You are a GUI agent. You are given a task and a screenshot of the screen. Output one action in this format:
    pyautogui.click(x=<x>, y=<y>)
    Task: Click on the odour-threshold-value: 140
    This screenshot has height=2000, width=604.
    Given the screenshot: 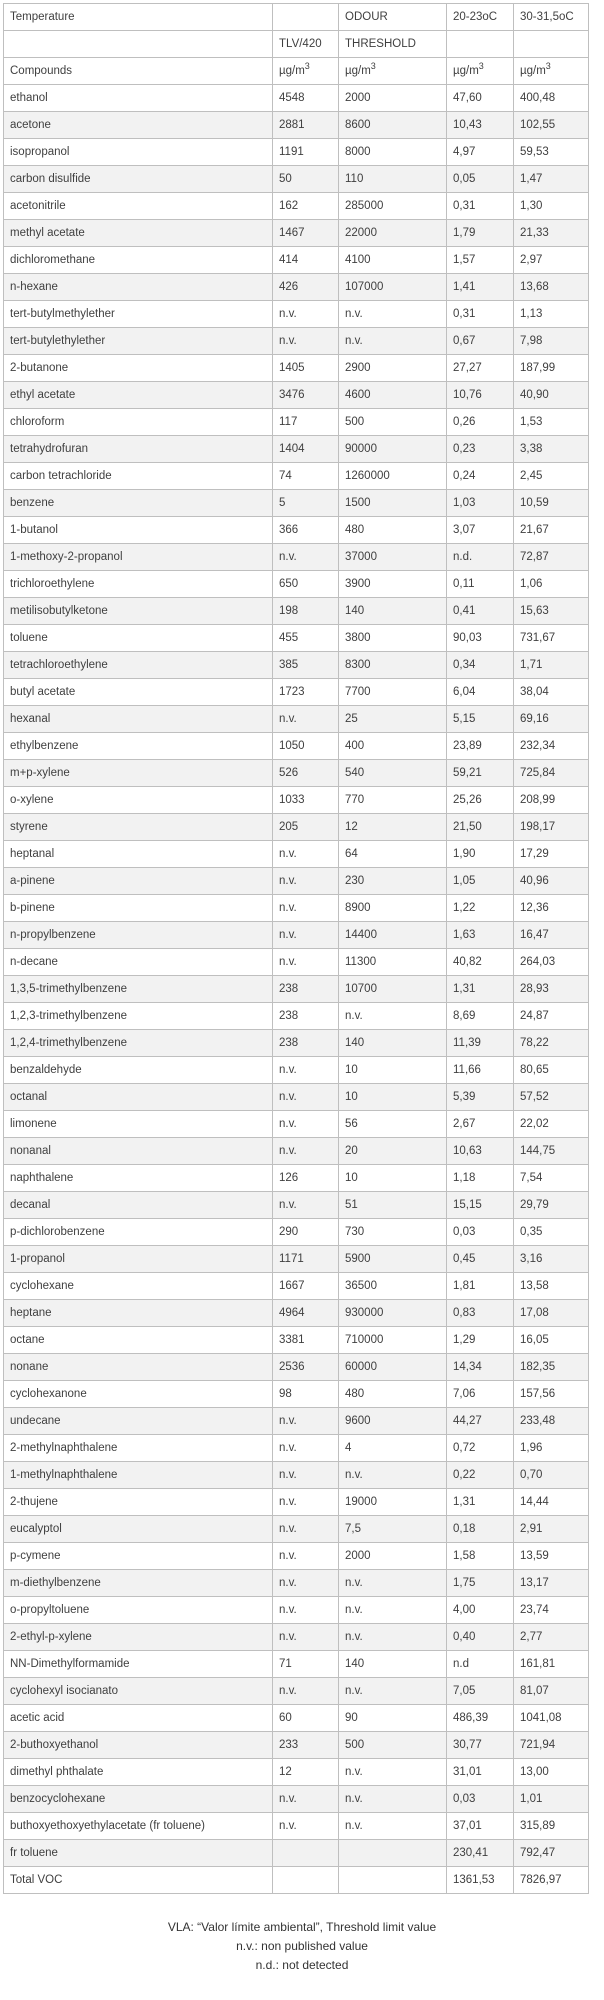 What is the action you would take?
    pyautogui.click(x=392, y=1043)
    